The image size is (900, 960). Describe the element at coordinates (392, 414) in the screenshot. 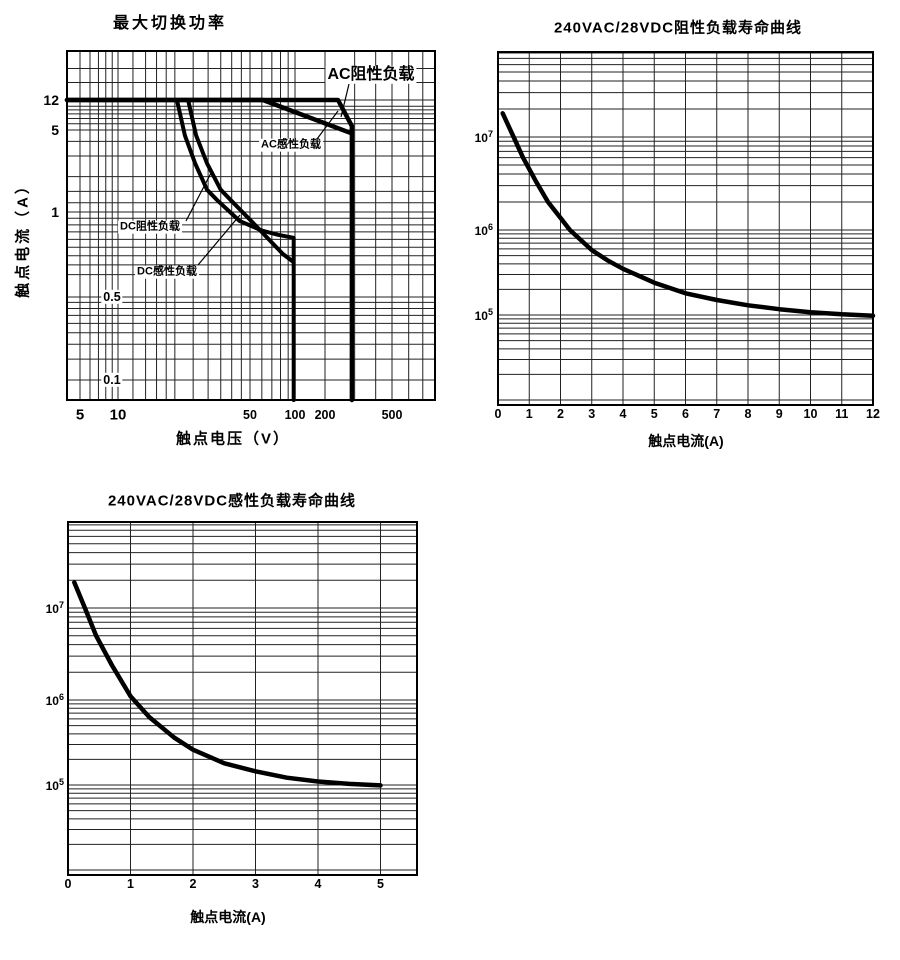

I see `x-tick-label: 500` at that location.